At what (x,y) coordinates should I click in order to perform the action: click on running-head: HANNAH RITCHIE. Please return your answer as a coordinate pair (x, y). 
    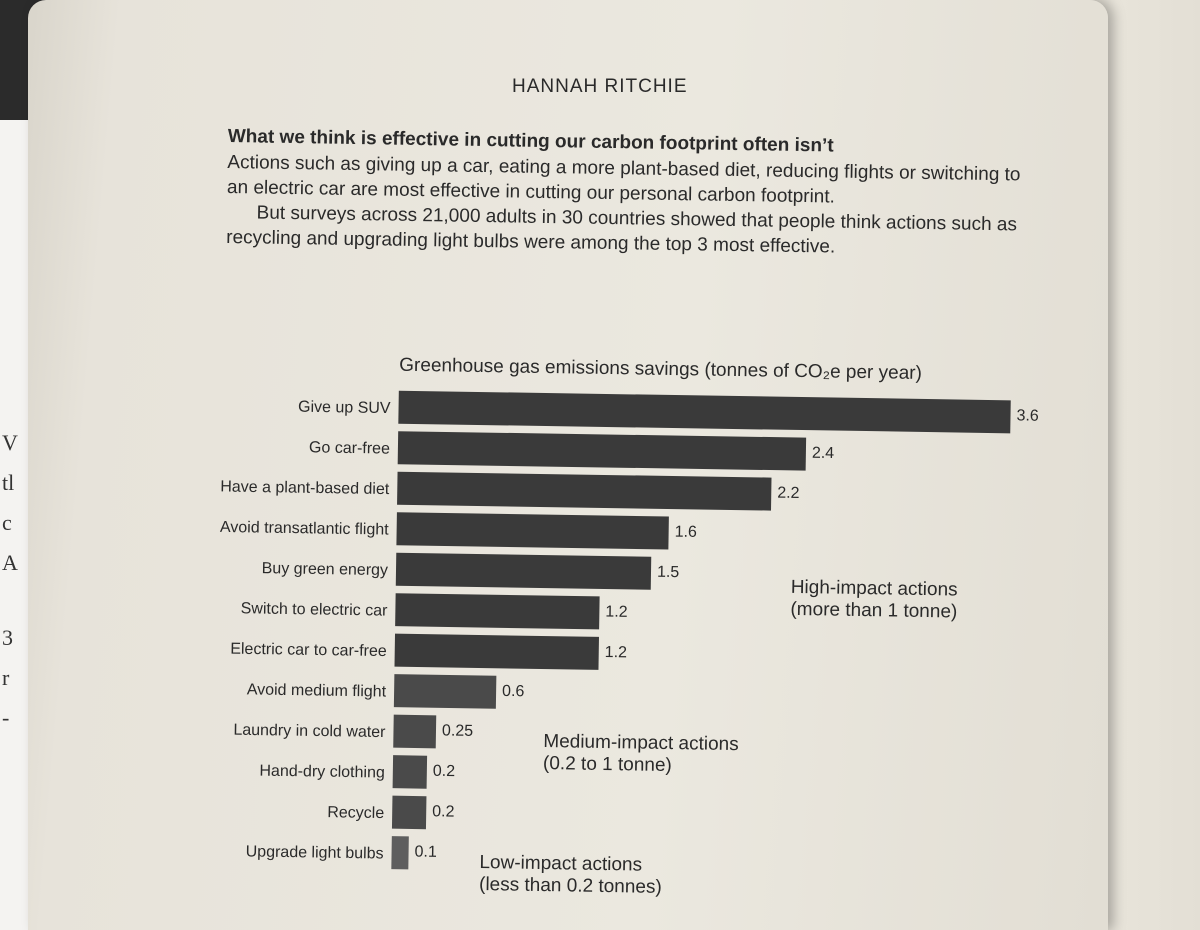
    Looking at the image, I should click on (600, 86).